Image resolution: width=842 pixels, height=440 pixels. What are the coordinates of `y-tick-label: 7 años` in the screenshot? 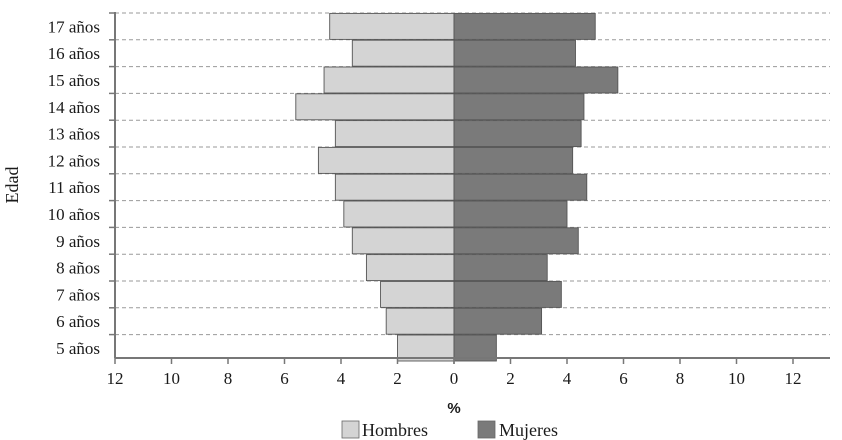 It's located at (78, 294).